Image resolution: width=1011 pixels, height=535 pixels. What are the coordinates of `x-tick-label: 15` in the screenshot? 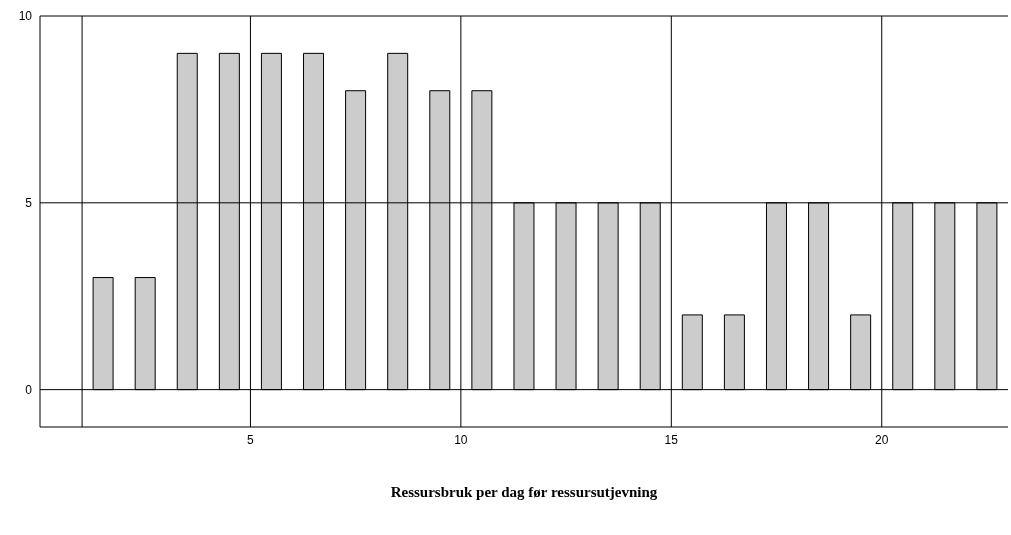 It's located at (671, 439).